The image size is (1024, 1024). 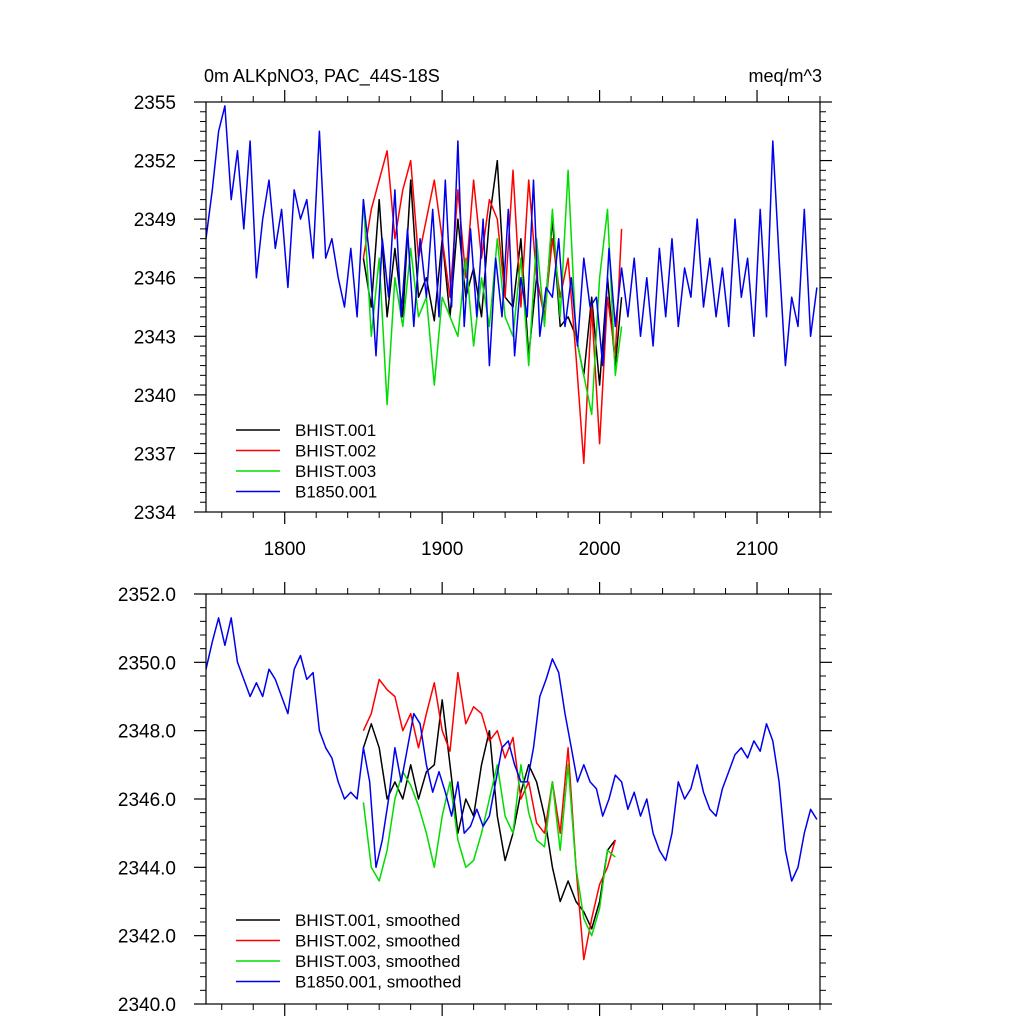 What do you see at coordinates (155, 396) in the screenshot?
I see `y-tick-label: 2340` at bounding box center [155, 396].